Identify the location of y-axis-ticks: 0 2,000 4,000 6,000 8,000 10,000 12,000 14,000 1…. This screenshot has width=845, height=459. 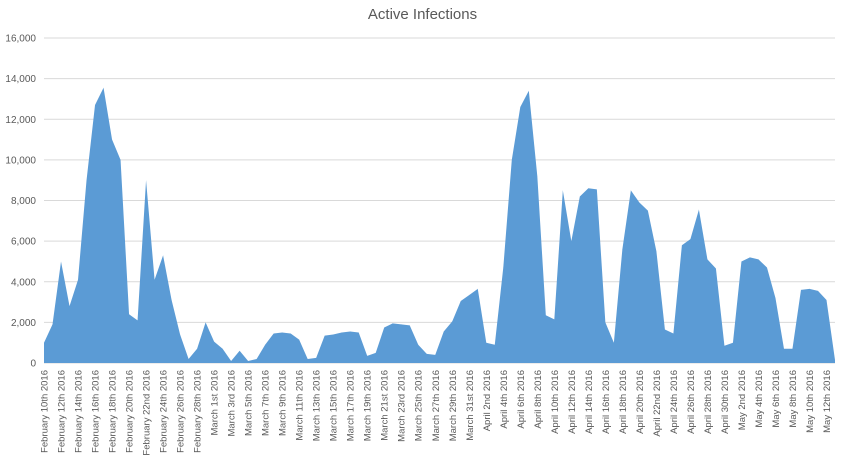
(20, 202).